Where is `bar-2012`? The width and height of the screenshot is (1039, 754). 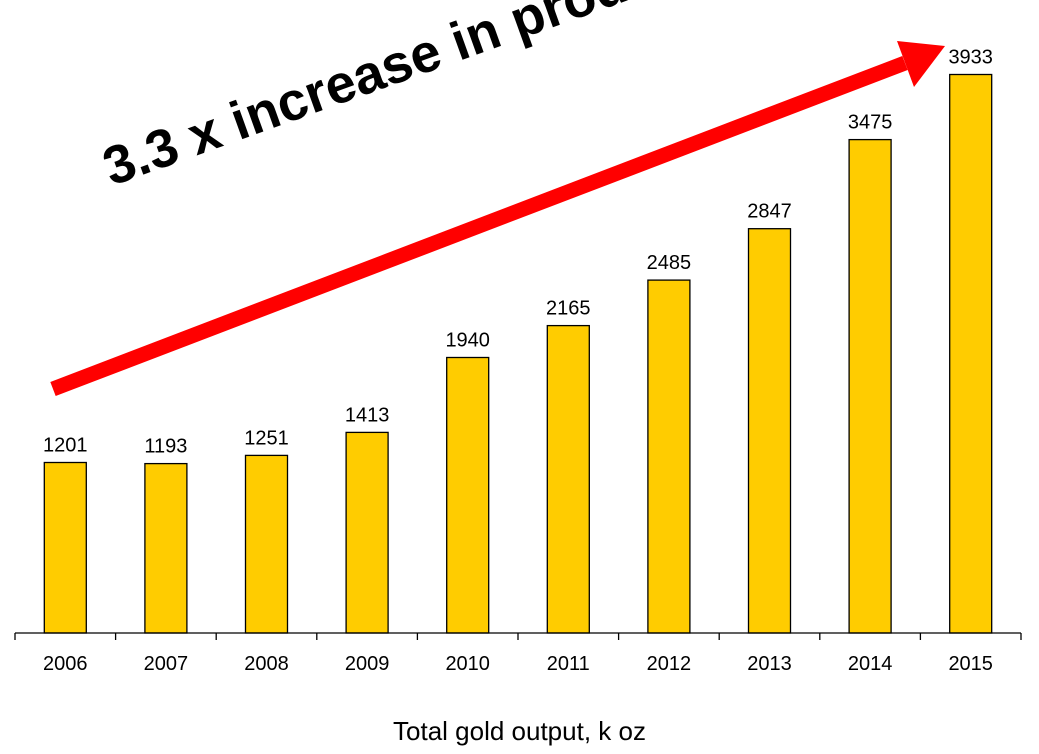 bar-2012 is located at coordinates (669, 456).